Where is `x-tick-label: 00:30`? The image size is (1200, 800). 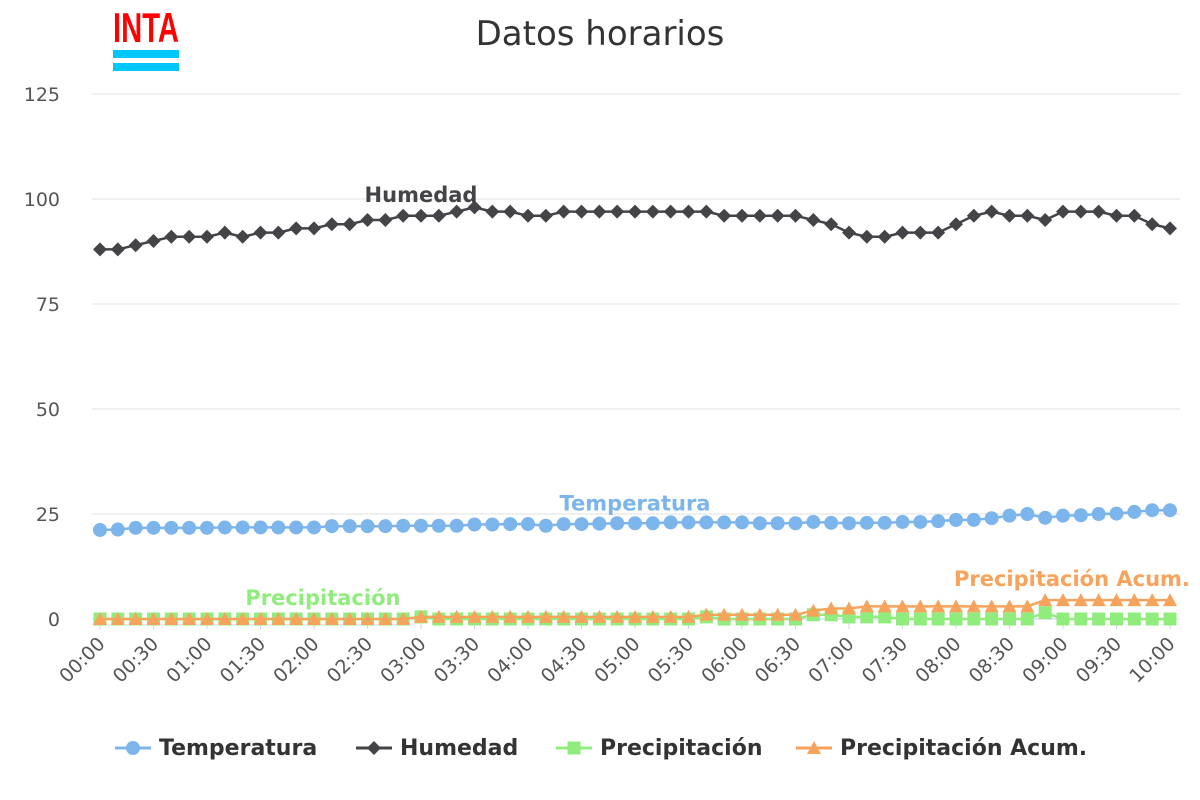
x-tick-label: 00:30 is located at coordinates (136, 660).